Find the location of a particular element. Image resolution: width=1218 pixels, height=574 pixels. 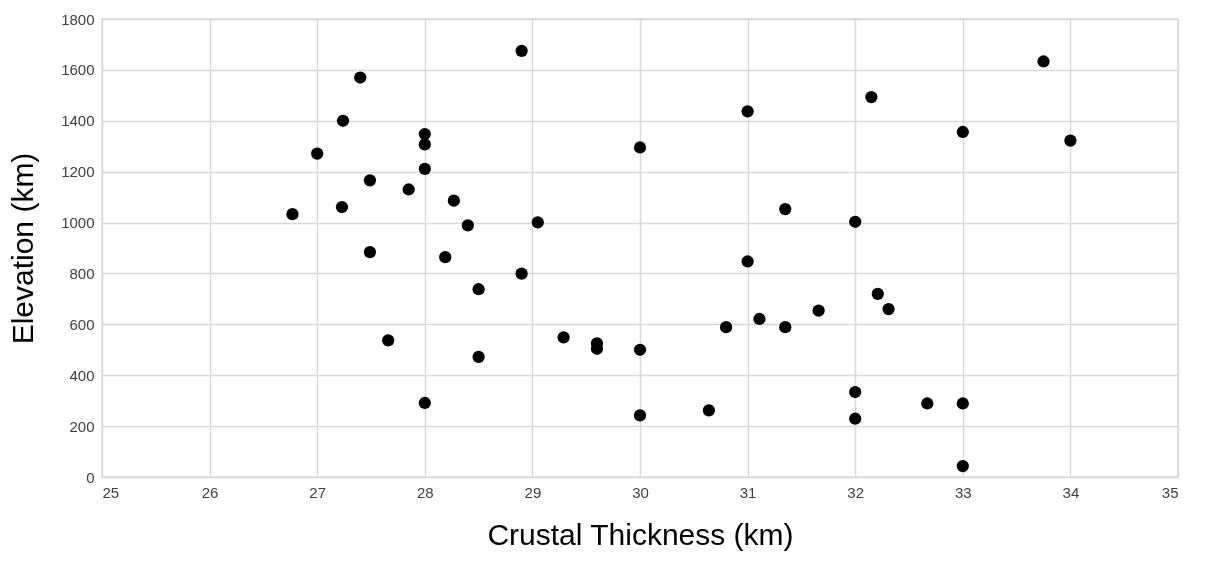

y-tick-label: 1800 is located at coordinates (78, 19).